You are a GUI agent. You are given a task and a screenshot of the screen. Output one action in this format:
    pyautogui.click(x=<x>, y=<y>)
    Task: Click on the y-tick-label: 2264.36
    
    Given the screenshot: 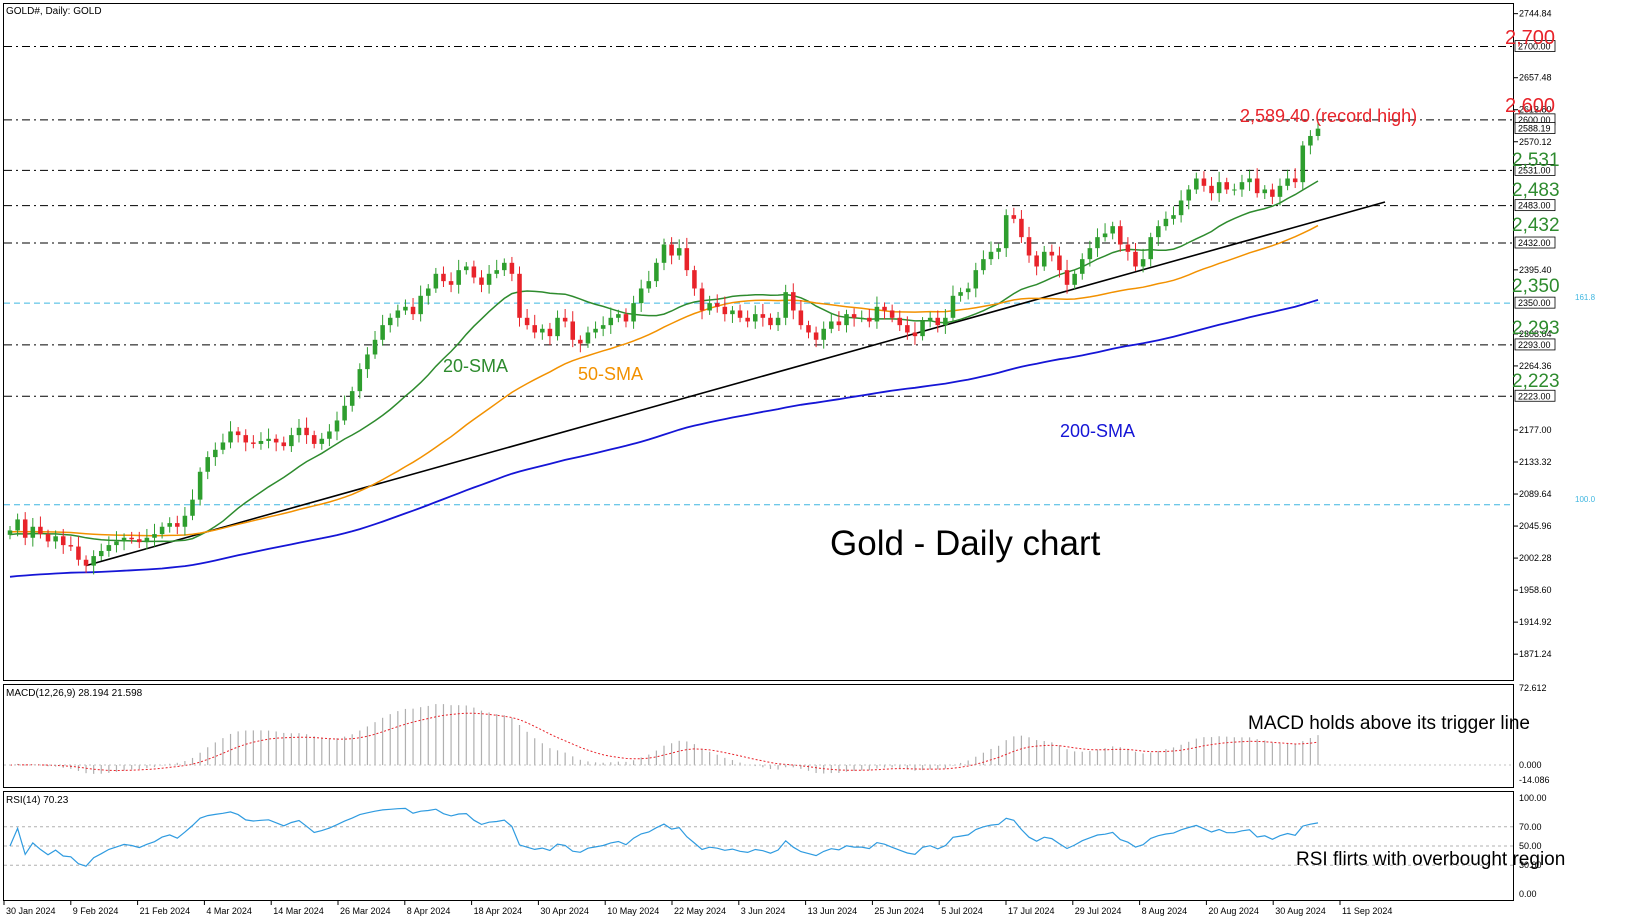 What is the action you would take?
    pyautogui.click(x=1535, y=366)
    